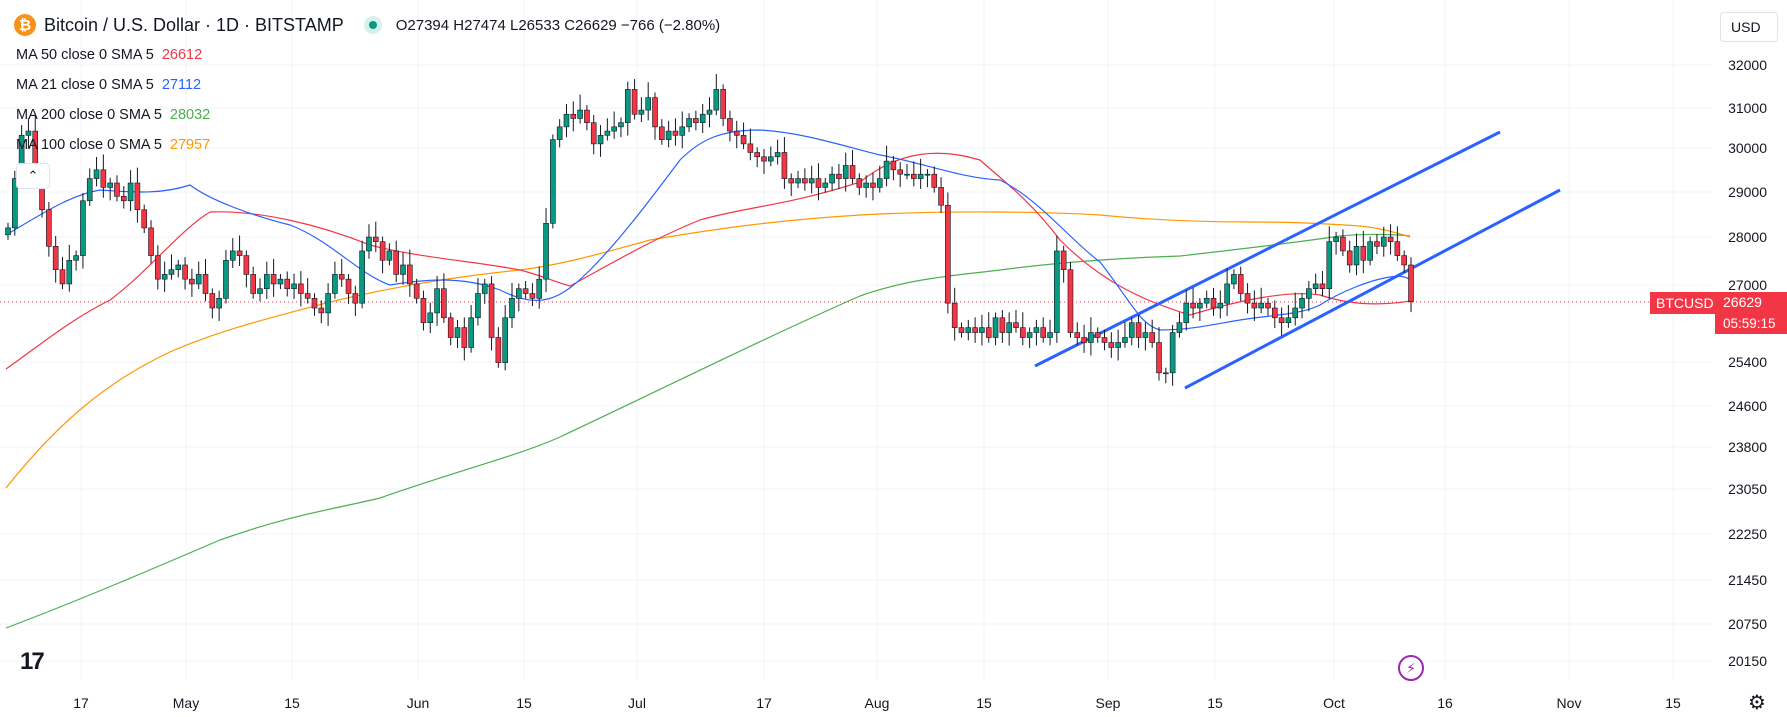  I want to click on market-open-status-icon, so click(372, 25).